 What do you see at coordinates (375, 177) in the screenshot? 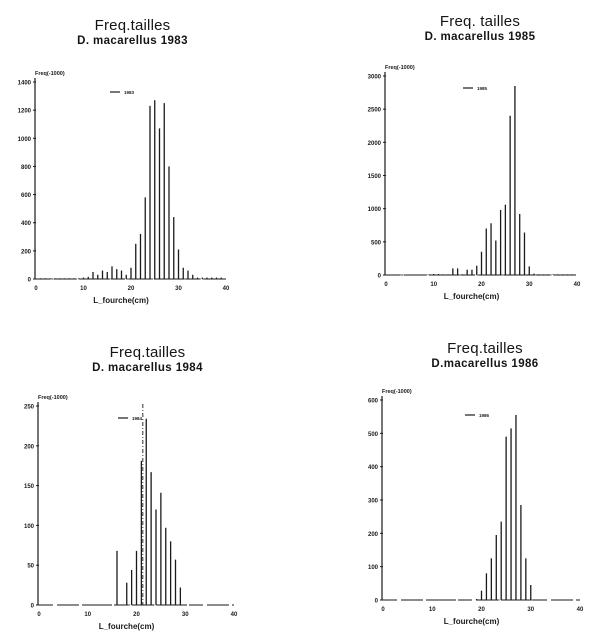
I see `y-tick-label: 1500` at bounding box center [375, 177].